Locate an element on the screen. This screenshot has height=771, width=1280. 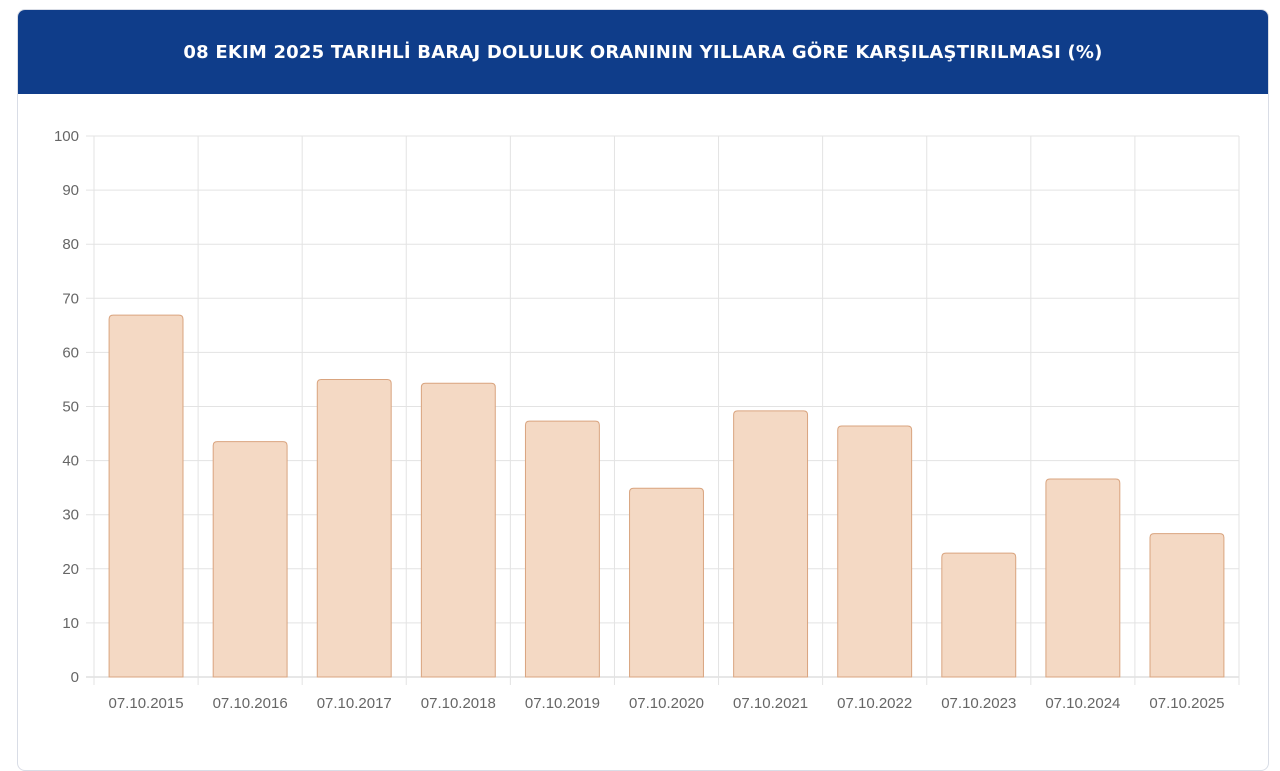
bar-07.10.2024 is located at coordinates (1083, 578).